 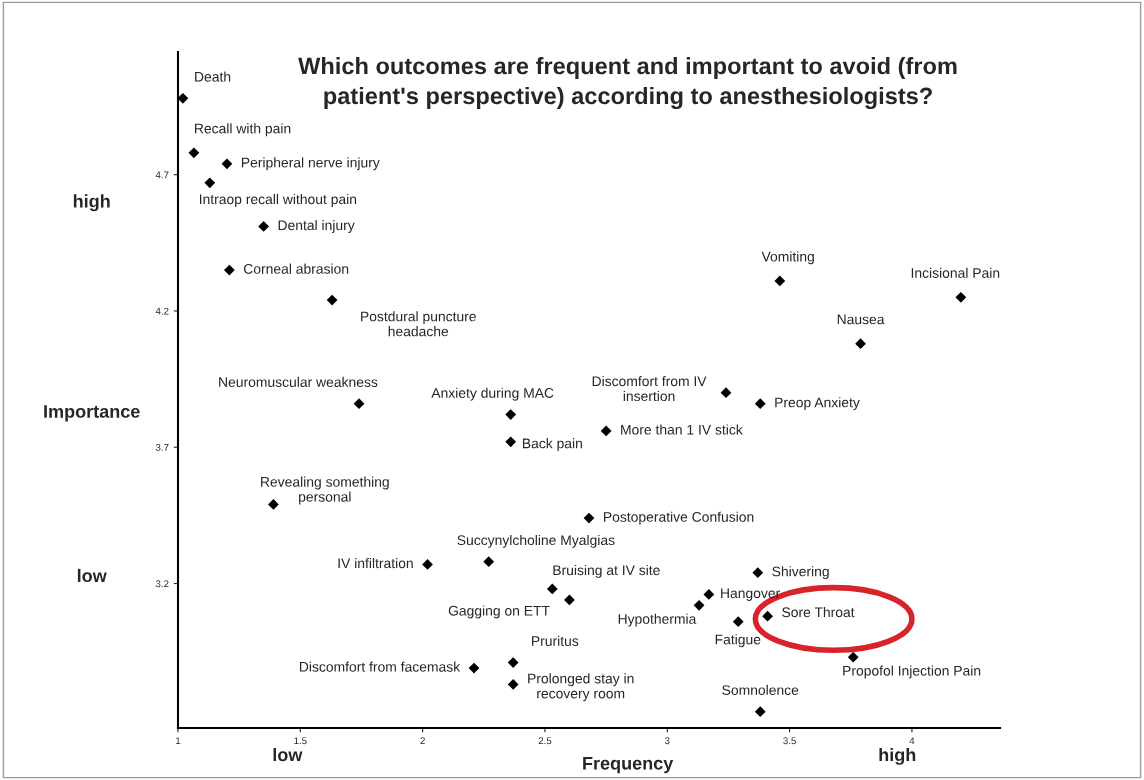 I want to click on data-label: Postoperative Confusion, so click(x=679, y=518).